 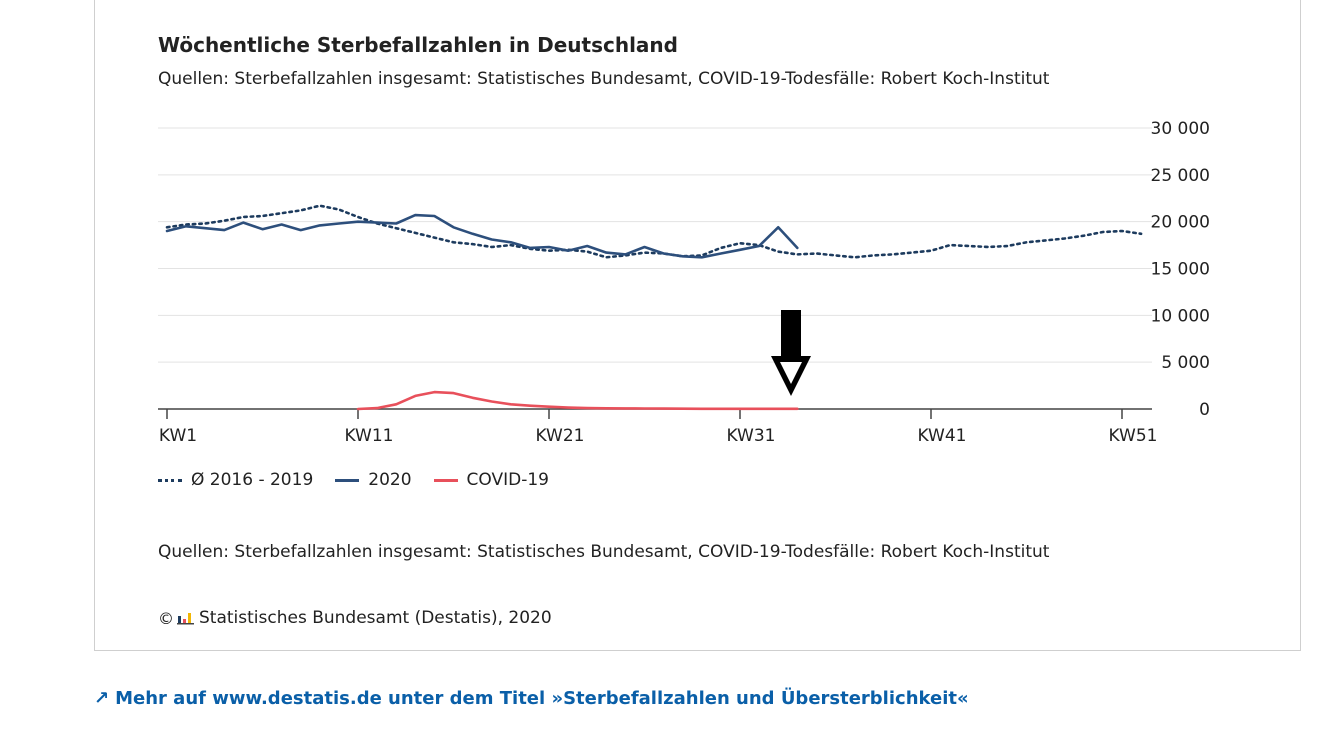 I want to click on y-tick-label: 10 000, so click(x=1180, y=316).